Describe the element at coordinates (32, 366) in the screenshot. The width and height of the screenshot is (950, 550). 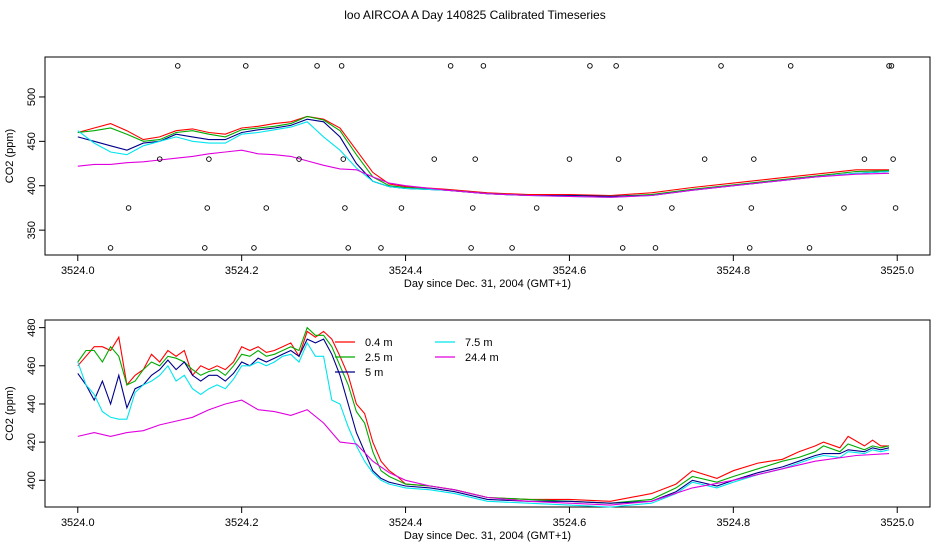
I see `y-tick-label: 460` at that location.